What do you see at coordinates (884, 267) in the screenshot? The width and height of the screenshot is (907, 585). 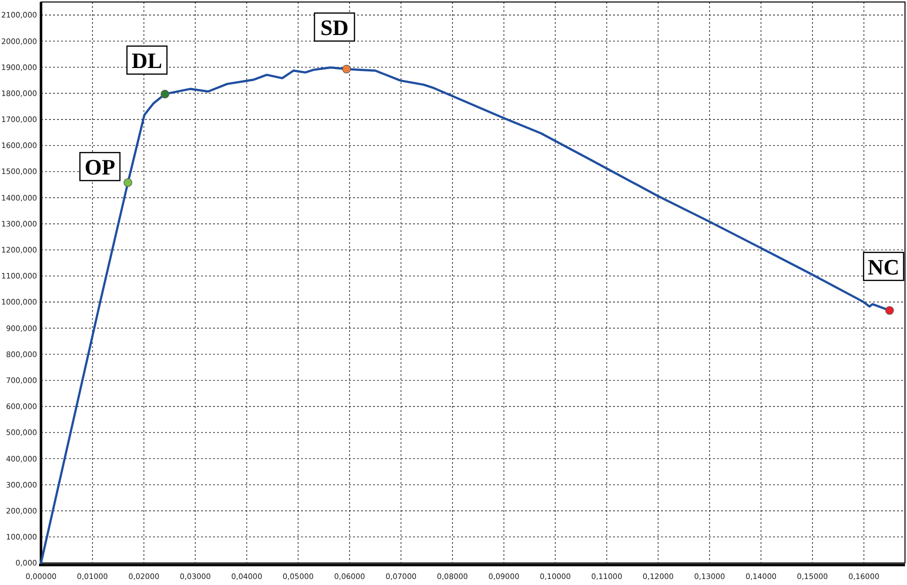 I see `annotation: NC` at bounding box center [884, 267].